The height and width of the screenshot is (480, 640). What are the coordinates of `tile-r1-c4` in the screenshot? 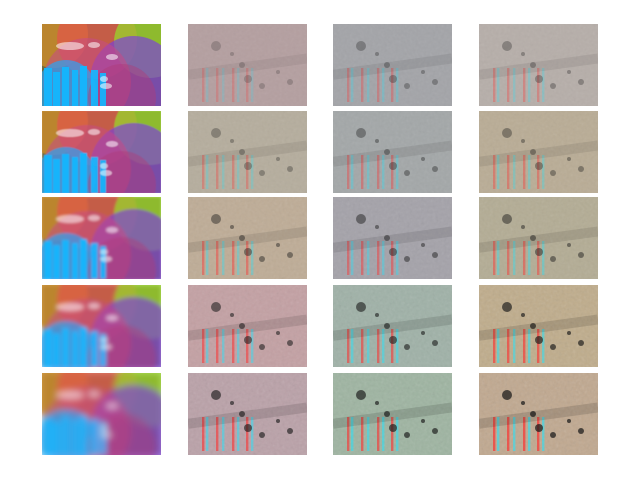 It's located at (538, 65).